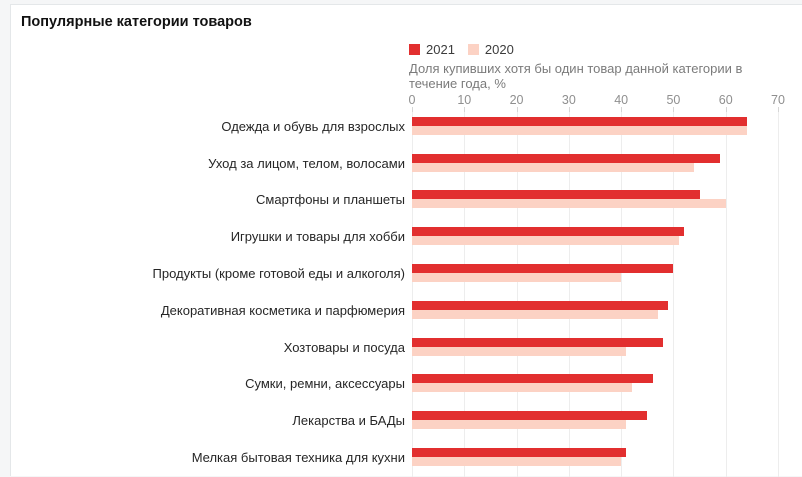  What do you see at coordinates (464, 100) in the screenshot?
I see `axis-tick-label: 10` at bounding box center [464, 100].